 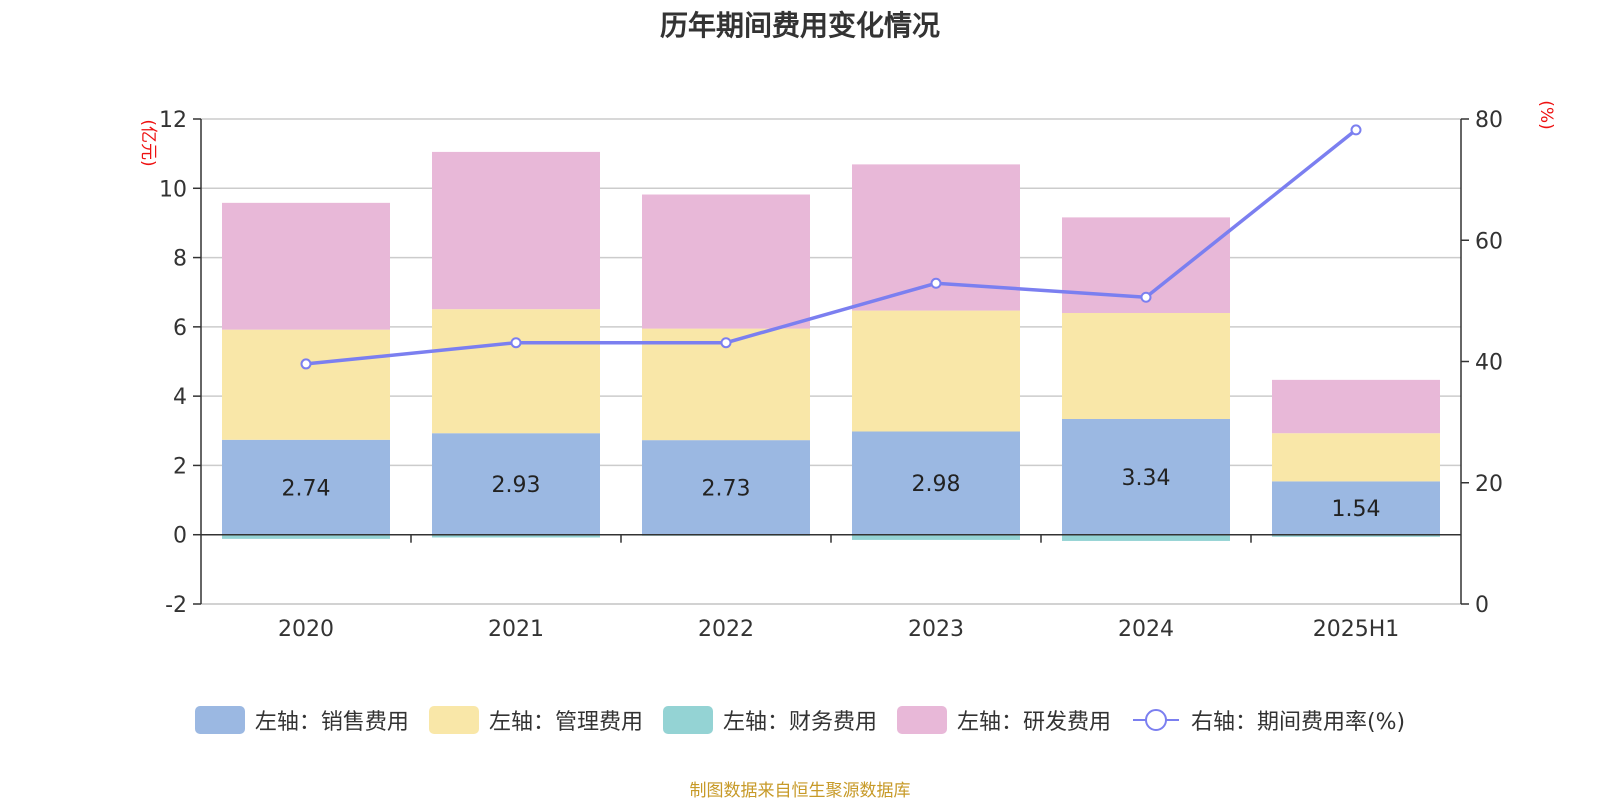 What do you see at coordinates (180, 466) in the screenshot?
I see `left-axis-tick-label: 2` at bounding box center [180, 466].